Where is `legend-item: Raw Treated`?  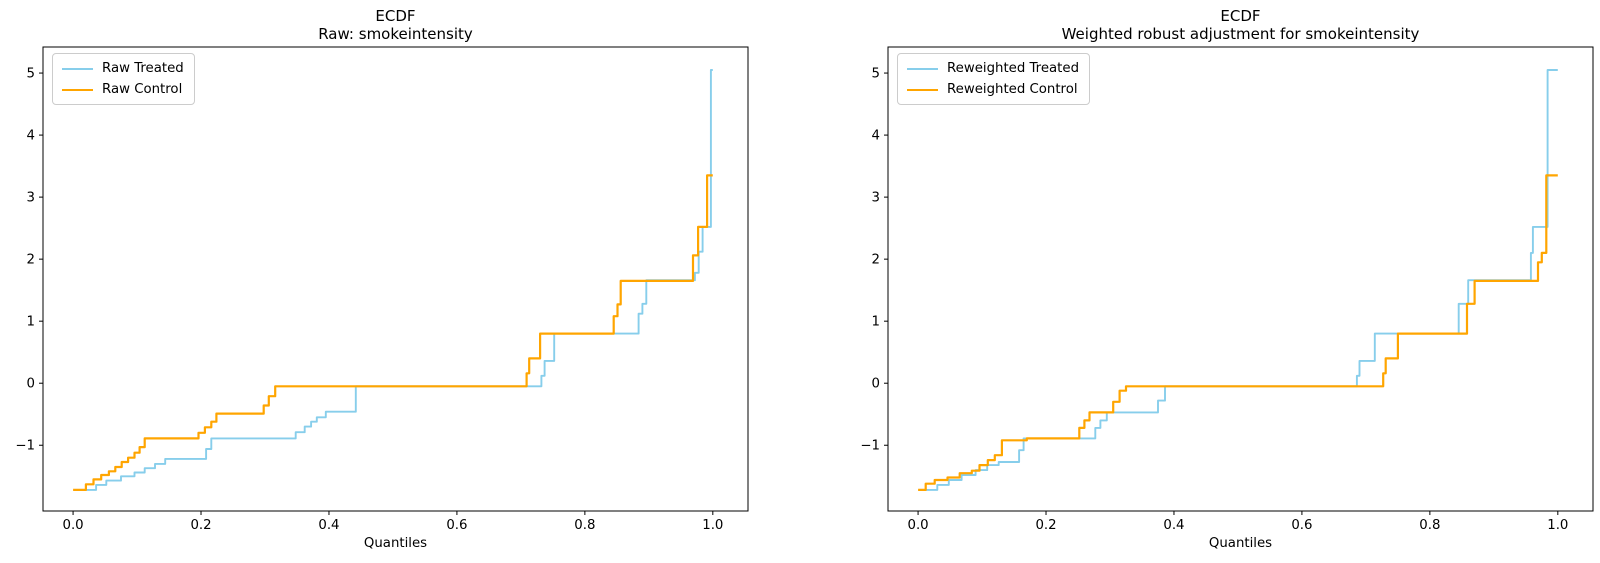
legend-item: Raw Treated is located at coordinates (123, 68).